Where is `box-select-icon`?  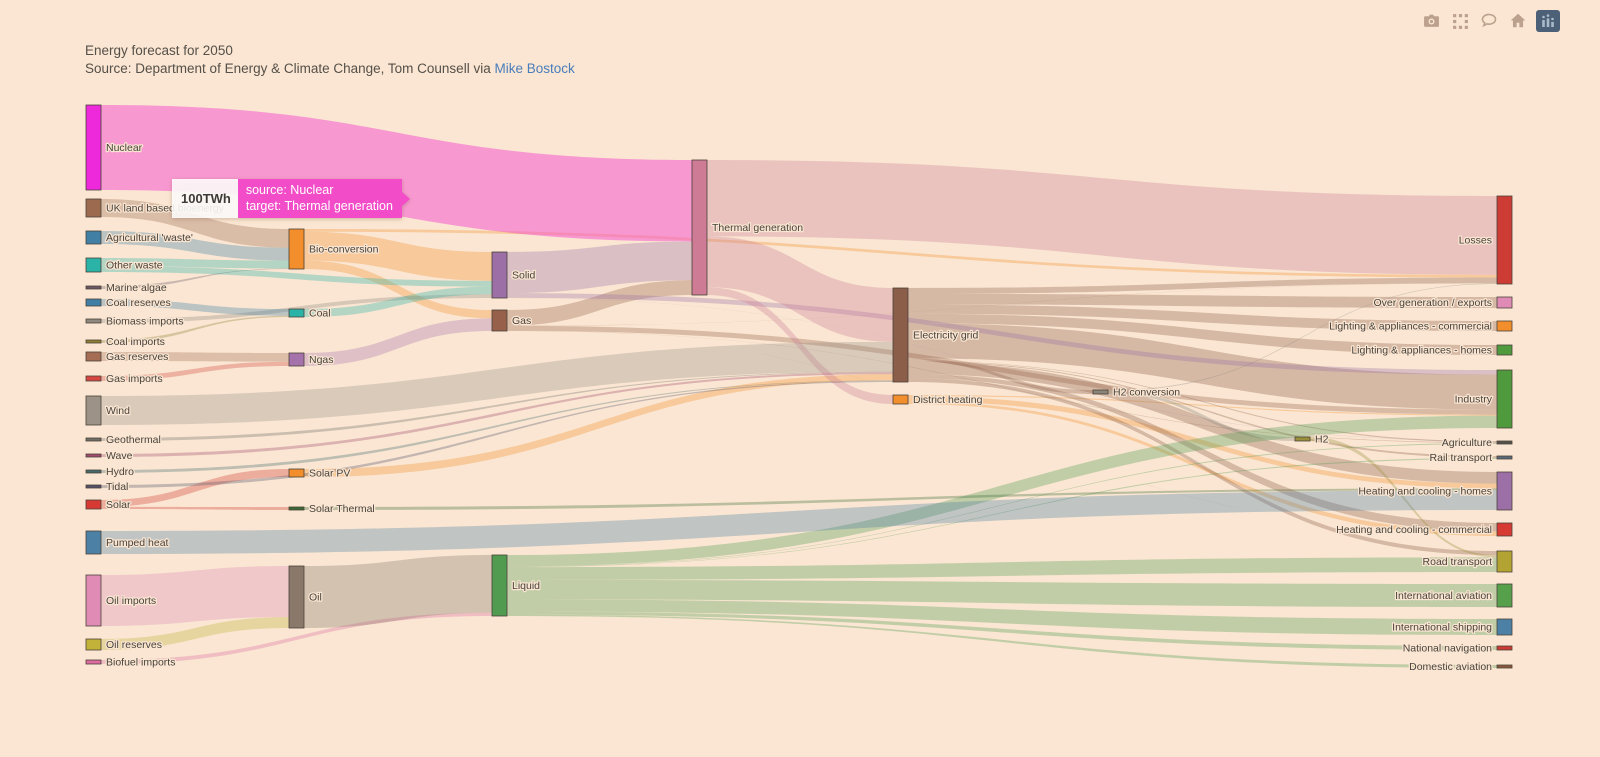 box-select-icon is located at coordinates (1460, 21).